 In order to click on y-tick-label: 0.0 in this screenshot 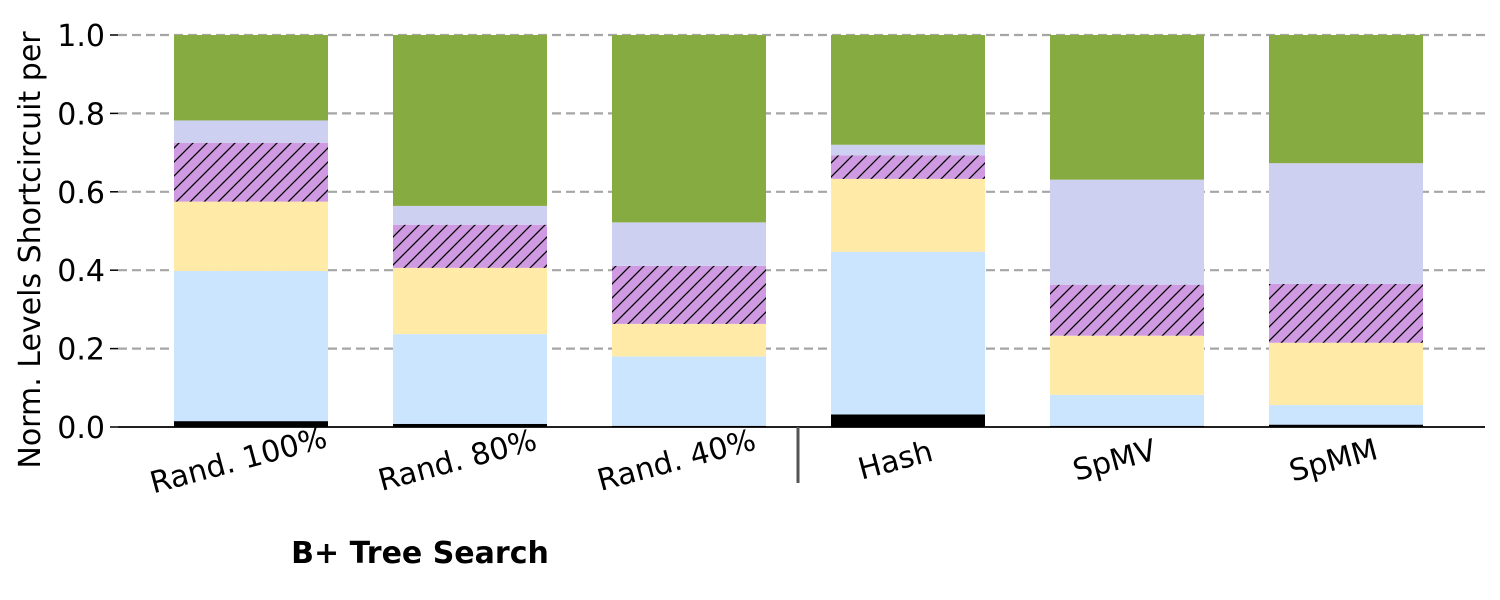, I will do `click(81, 428)`.